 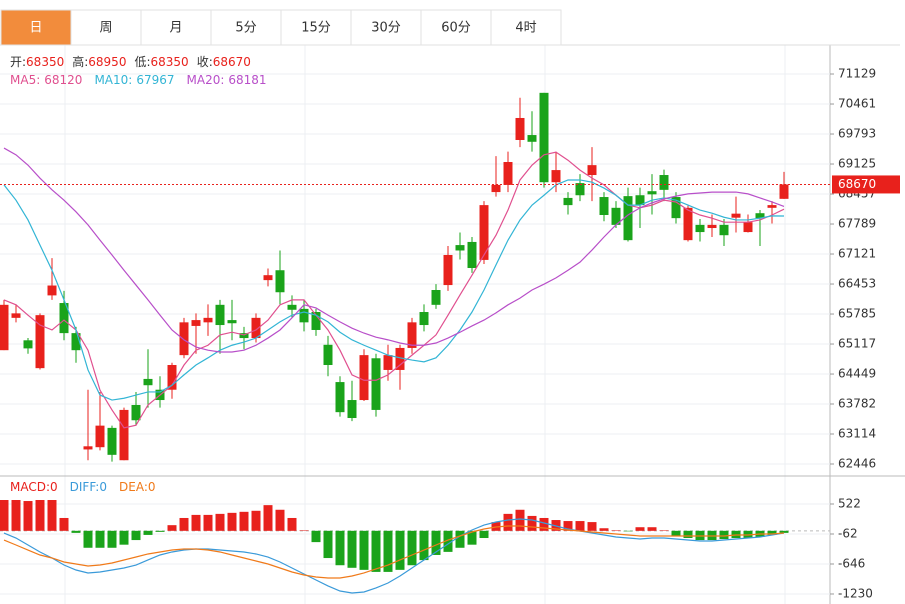 I want to click on ohlc-label: 高:, so click(x=80, y=61).